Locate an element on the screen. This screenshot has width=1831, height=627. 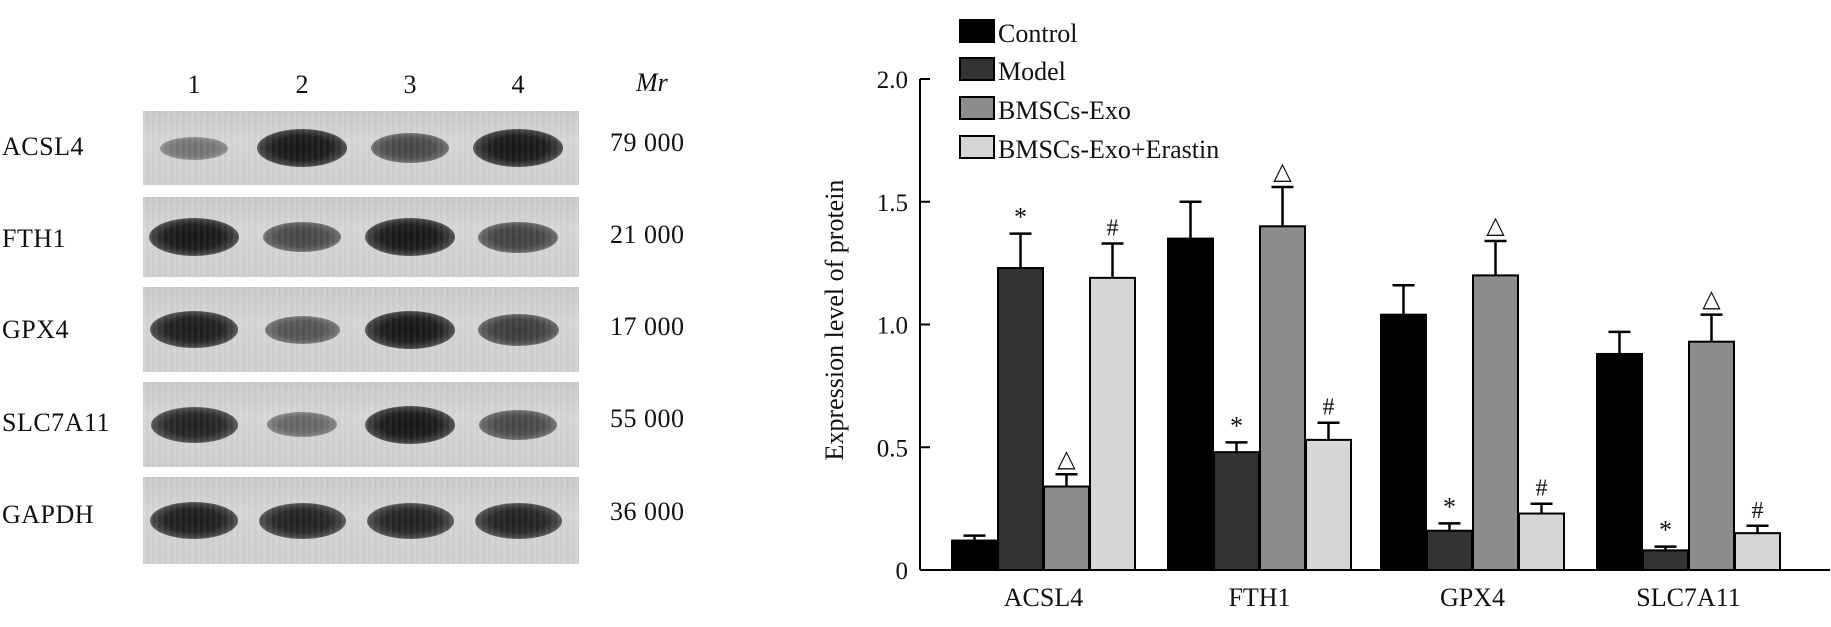
y-tick-label: 0.5 is located at coordinates (892, 448).